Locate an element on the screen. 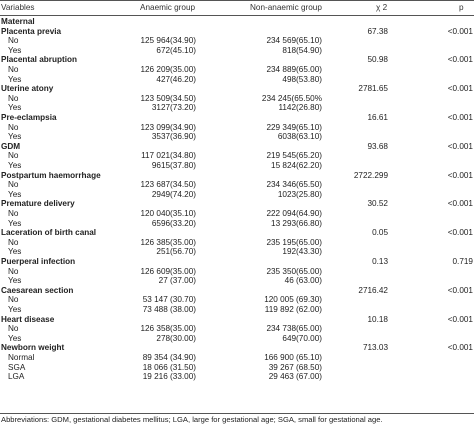  group-label: Newborn weight is located at coordinates (33, 348).